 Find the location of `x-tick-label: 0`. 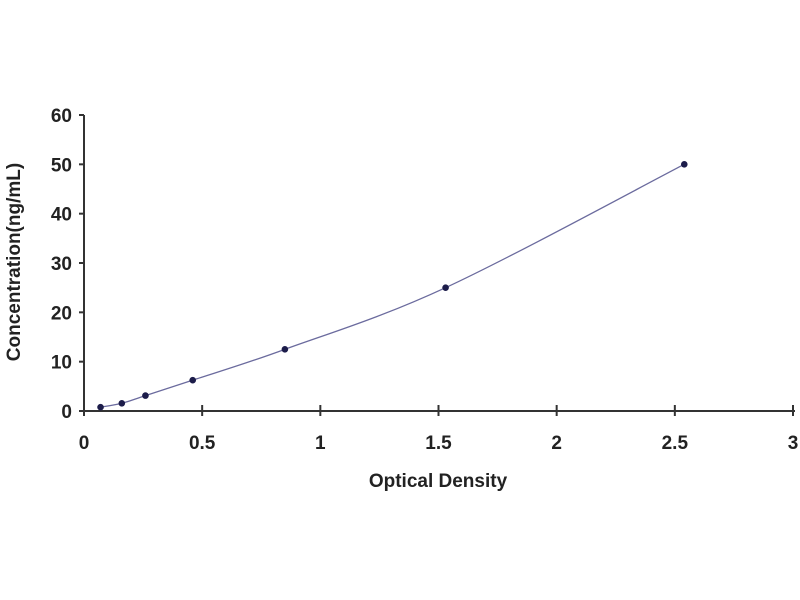

x-tick-label: 0 is located at coordinates (84, 443).